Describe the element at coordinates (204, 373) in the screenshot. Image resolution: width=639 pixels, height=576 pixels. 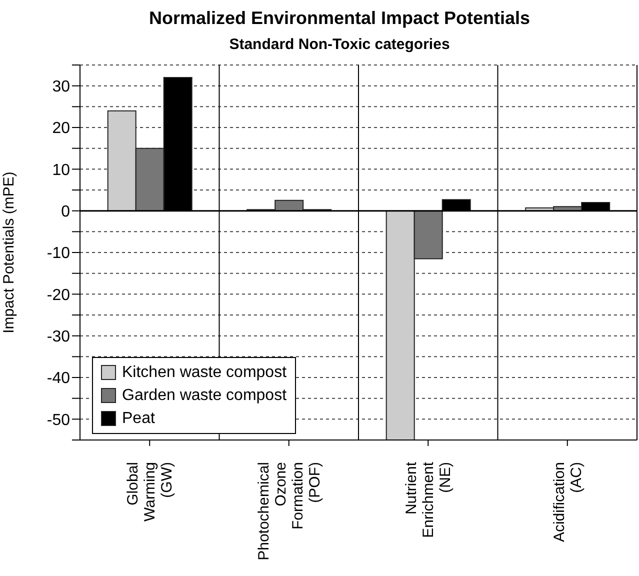
I see `legend-label: Kitchen waste compost` at that location.